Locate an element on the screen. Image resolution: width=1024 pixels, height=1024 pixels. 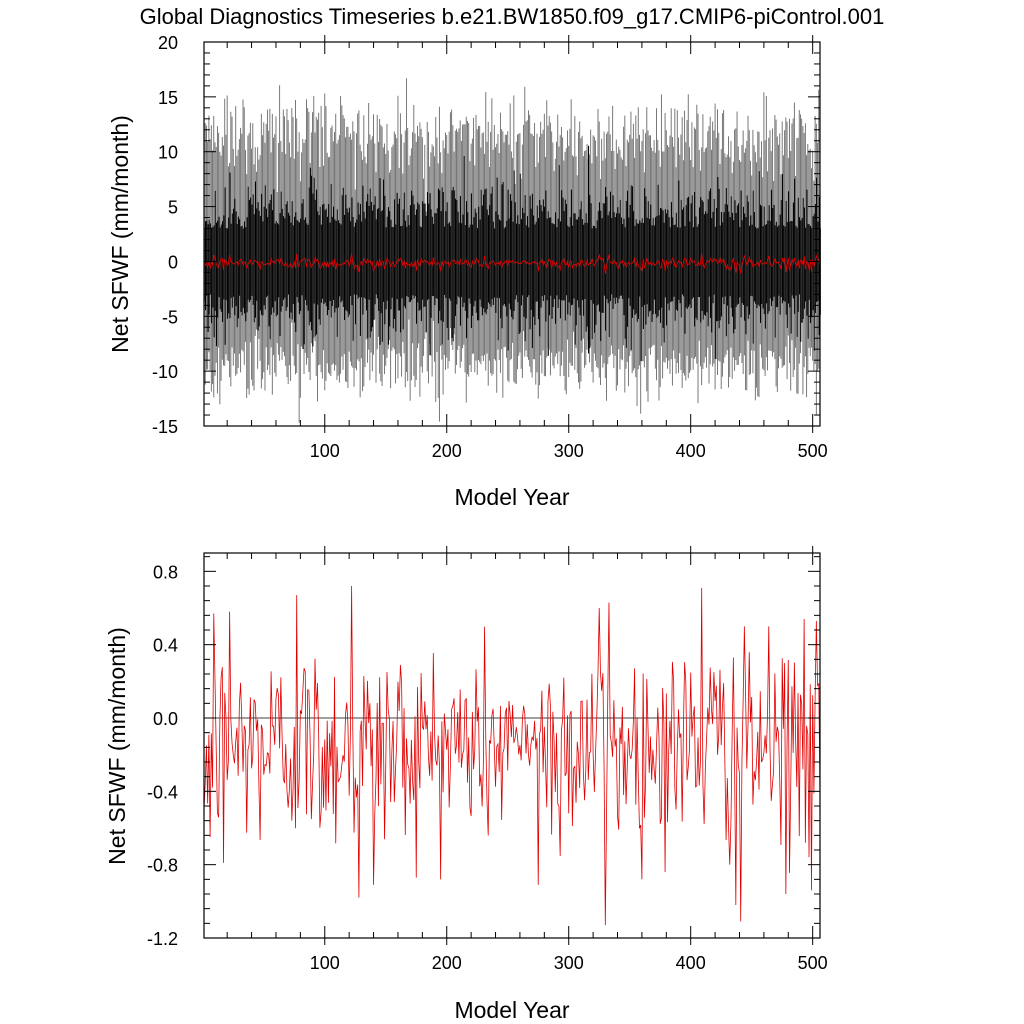
y-tick-label: -0.4 is located at coordinates (162, 792).